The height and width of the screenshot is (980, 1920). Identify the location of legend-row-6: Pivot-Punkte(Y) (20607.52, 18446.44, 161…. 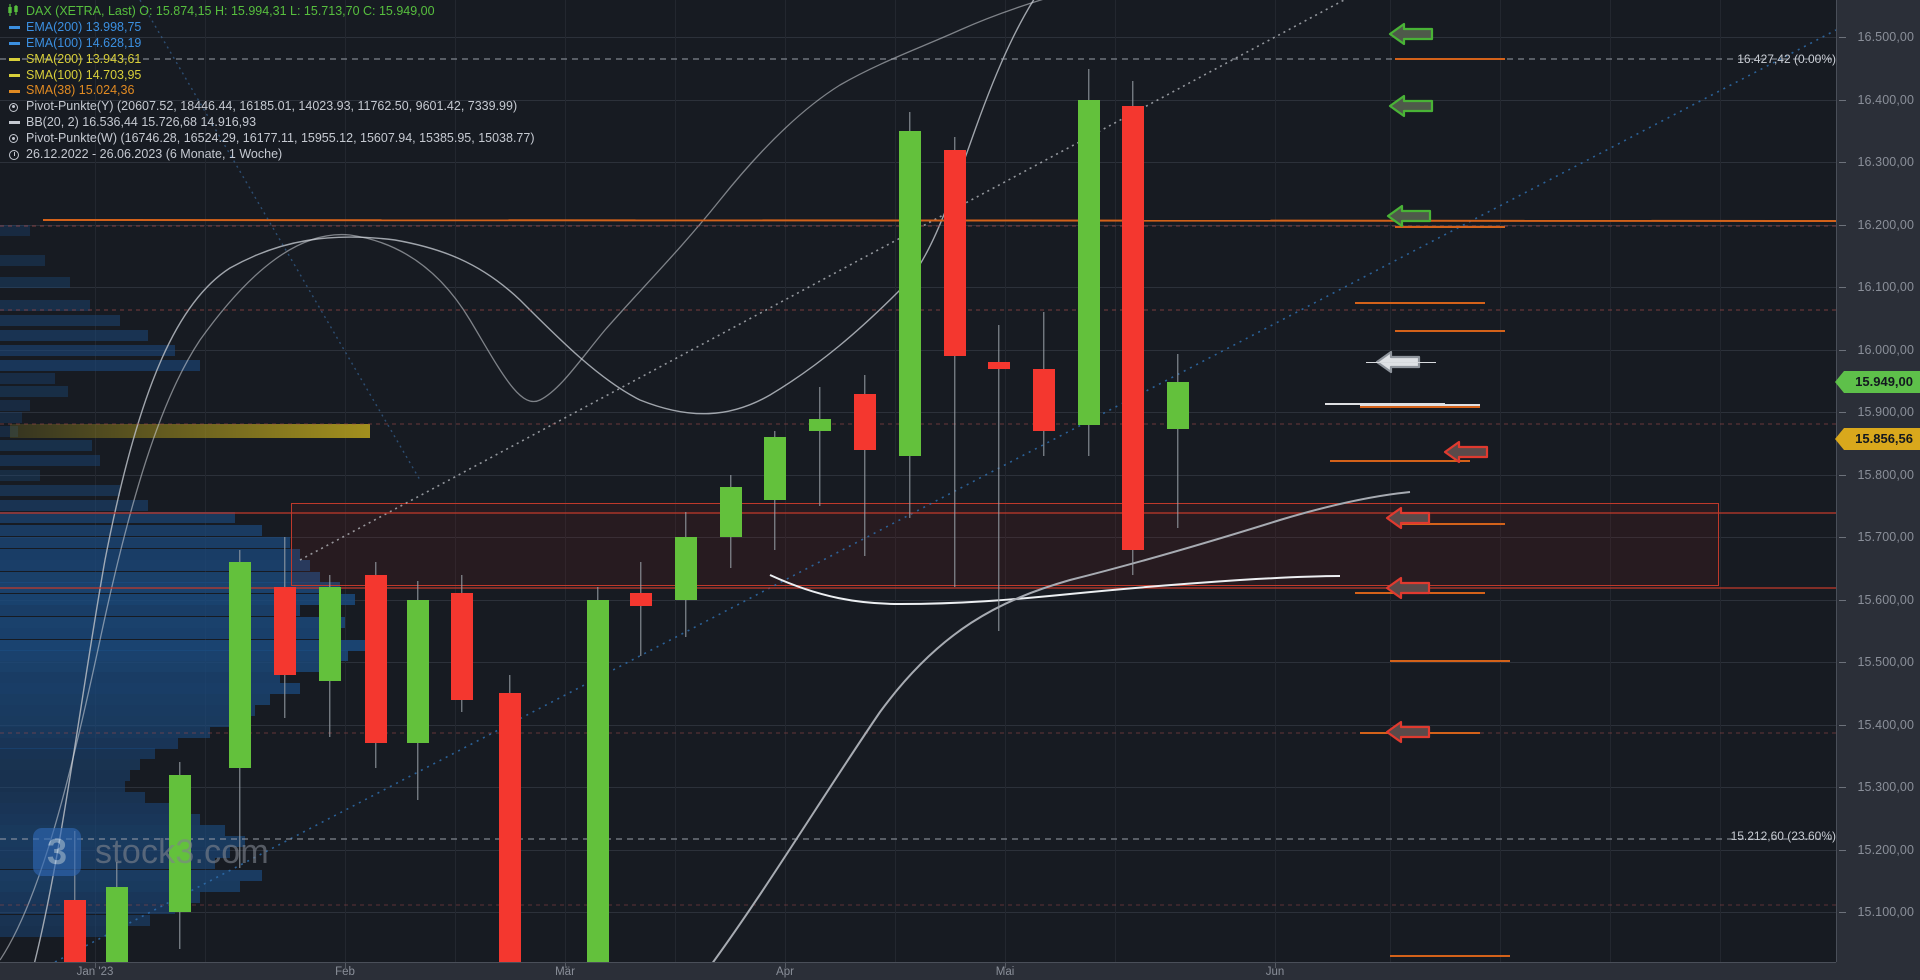
(270, 107).